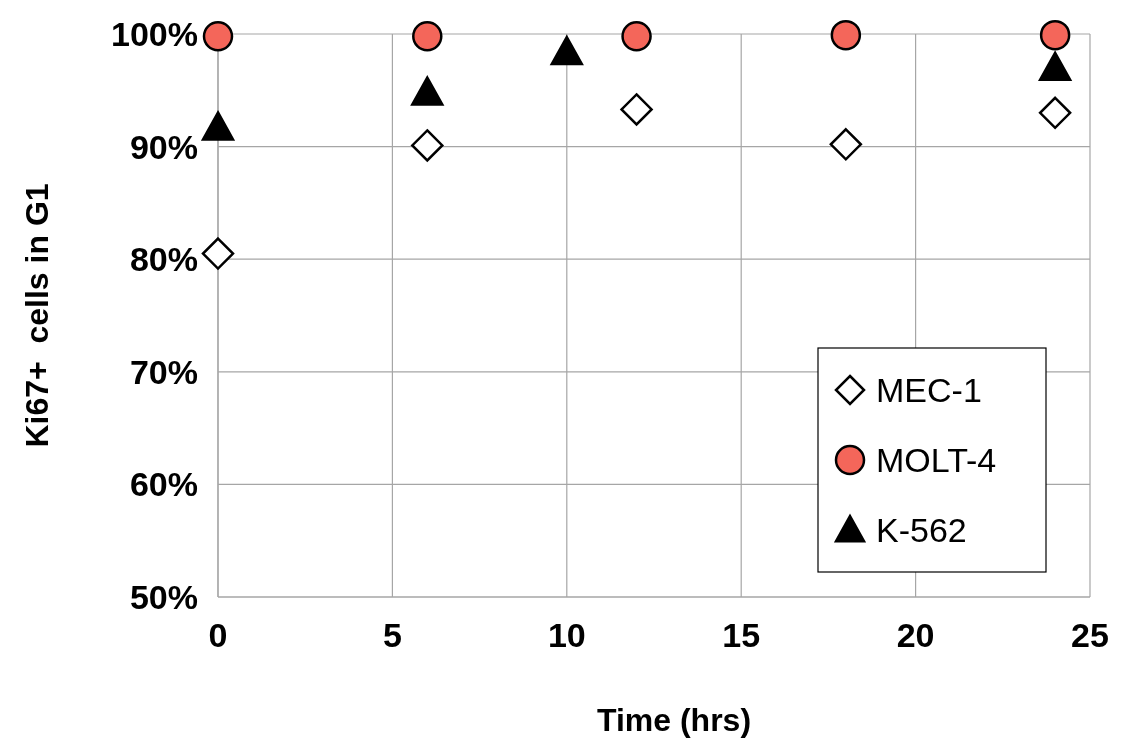  What do you see at coordinates (163, 371) in the screenshot?
I see `y-tick-label: 70%` at bounding box center [163, 371].